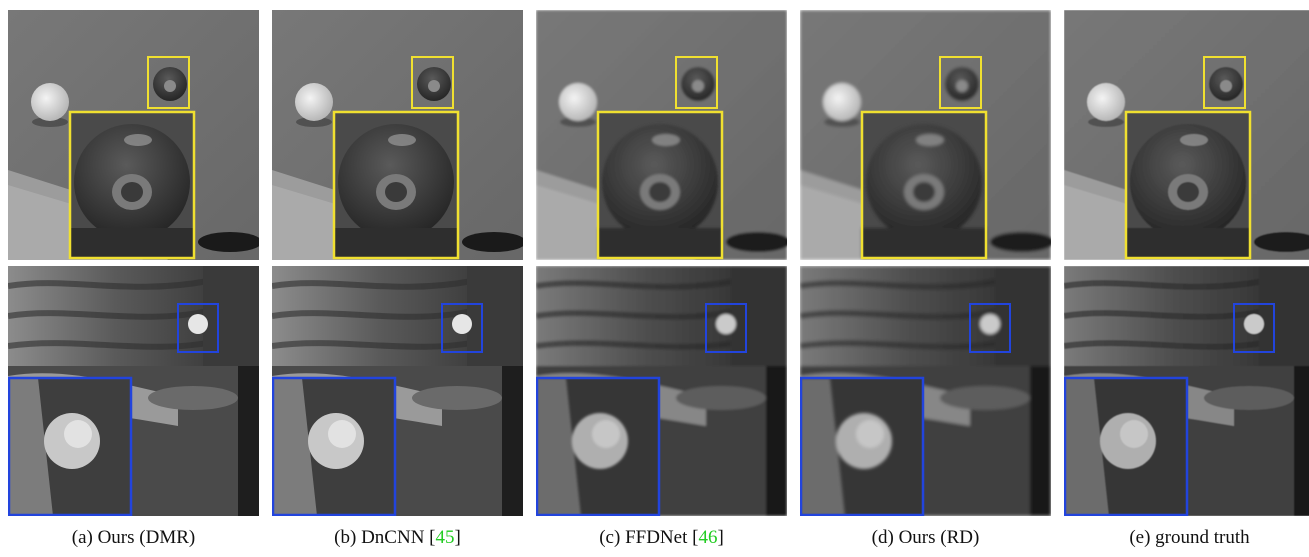 The image size is (1309, 557). I want to click on image-billiard-ours-dmr, so click(133, 135).